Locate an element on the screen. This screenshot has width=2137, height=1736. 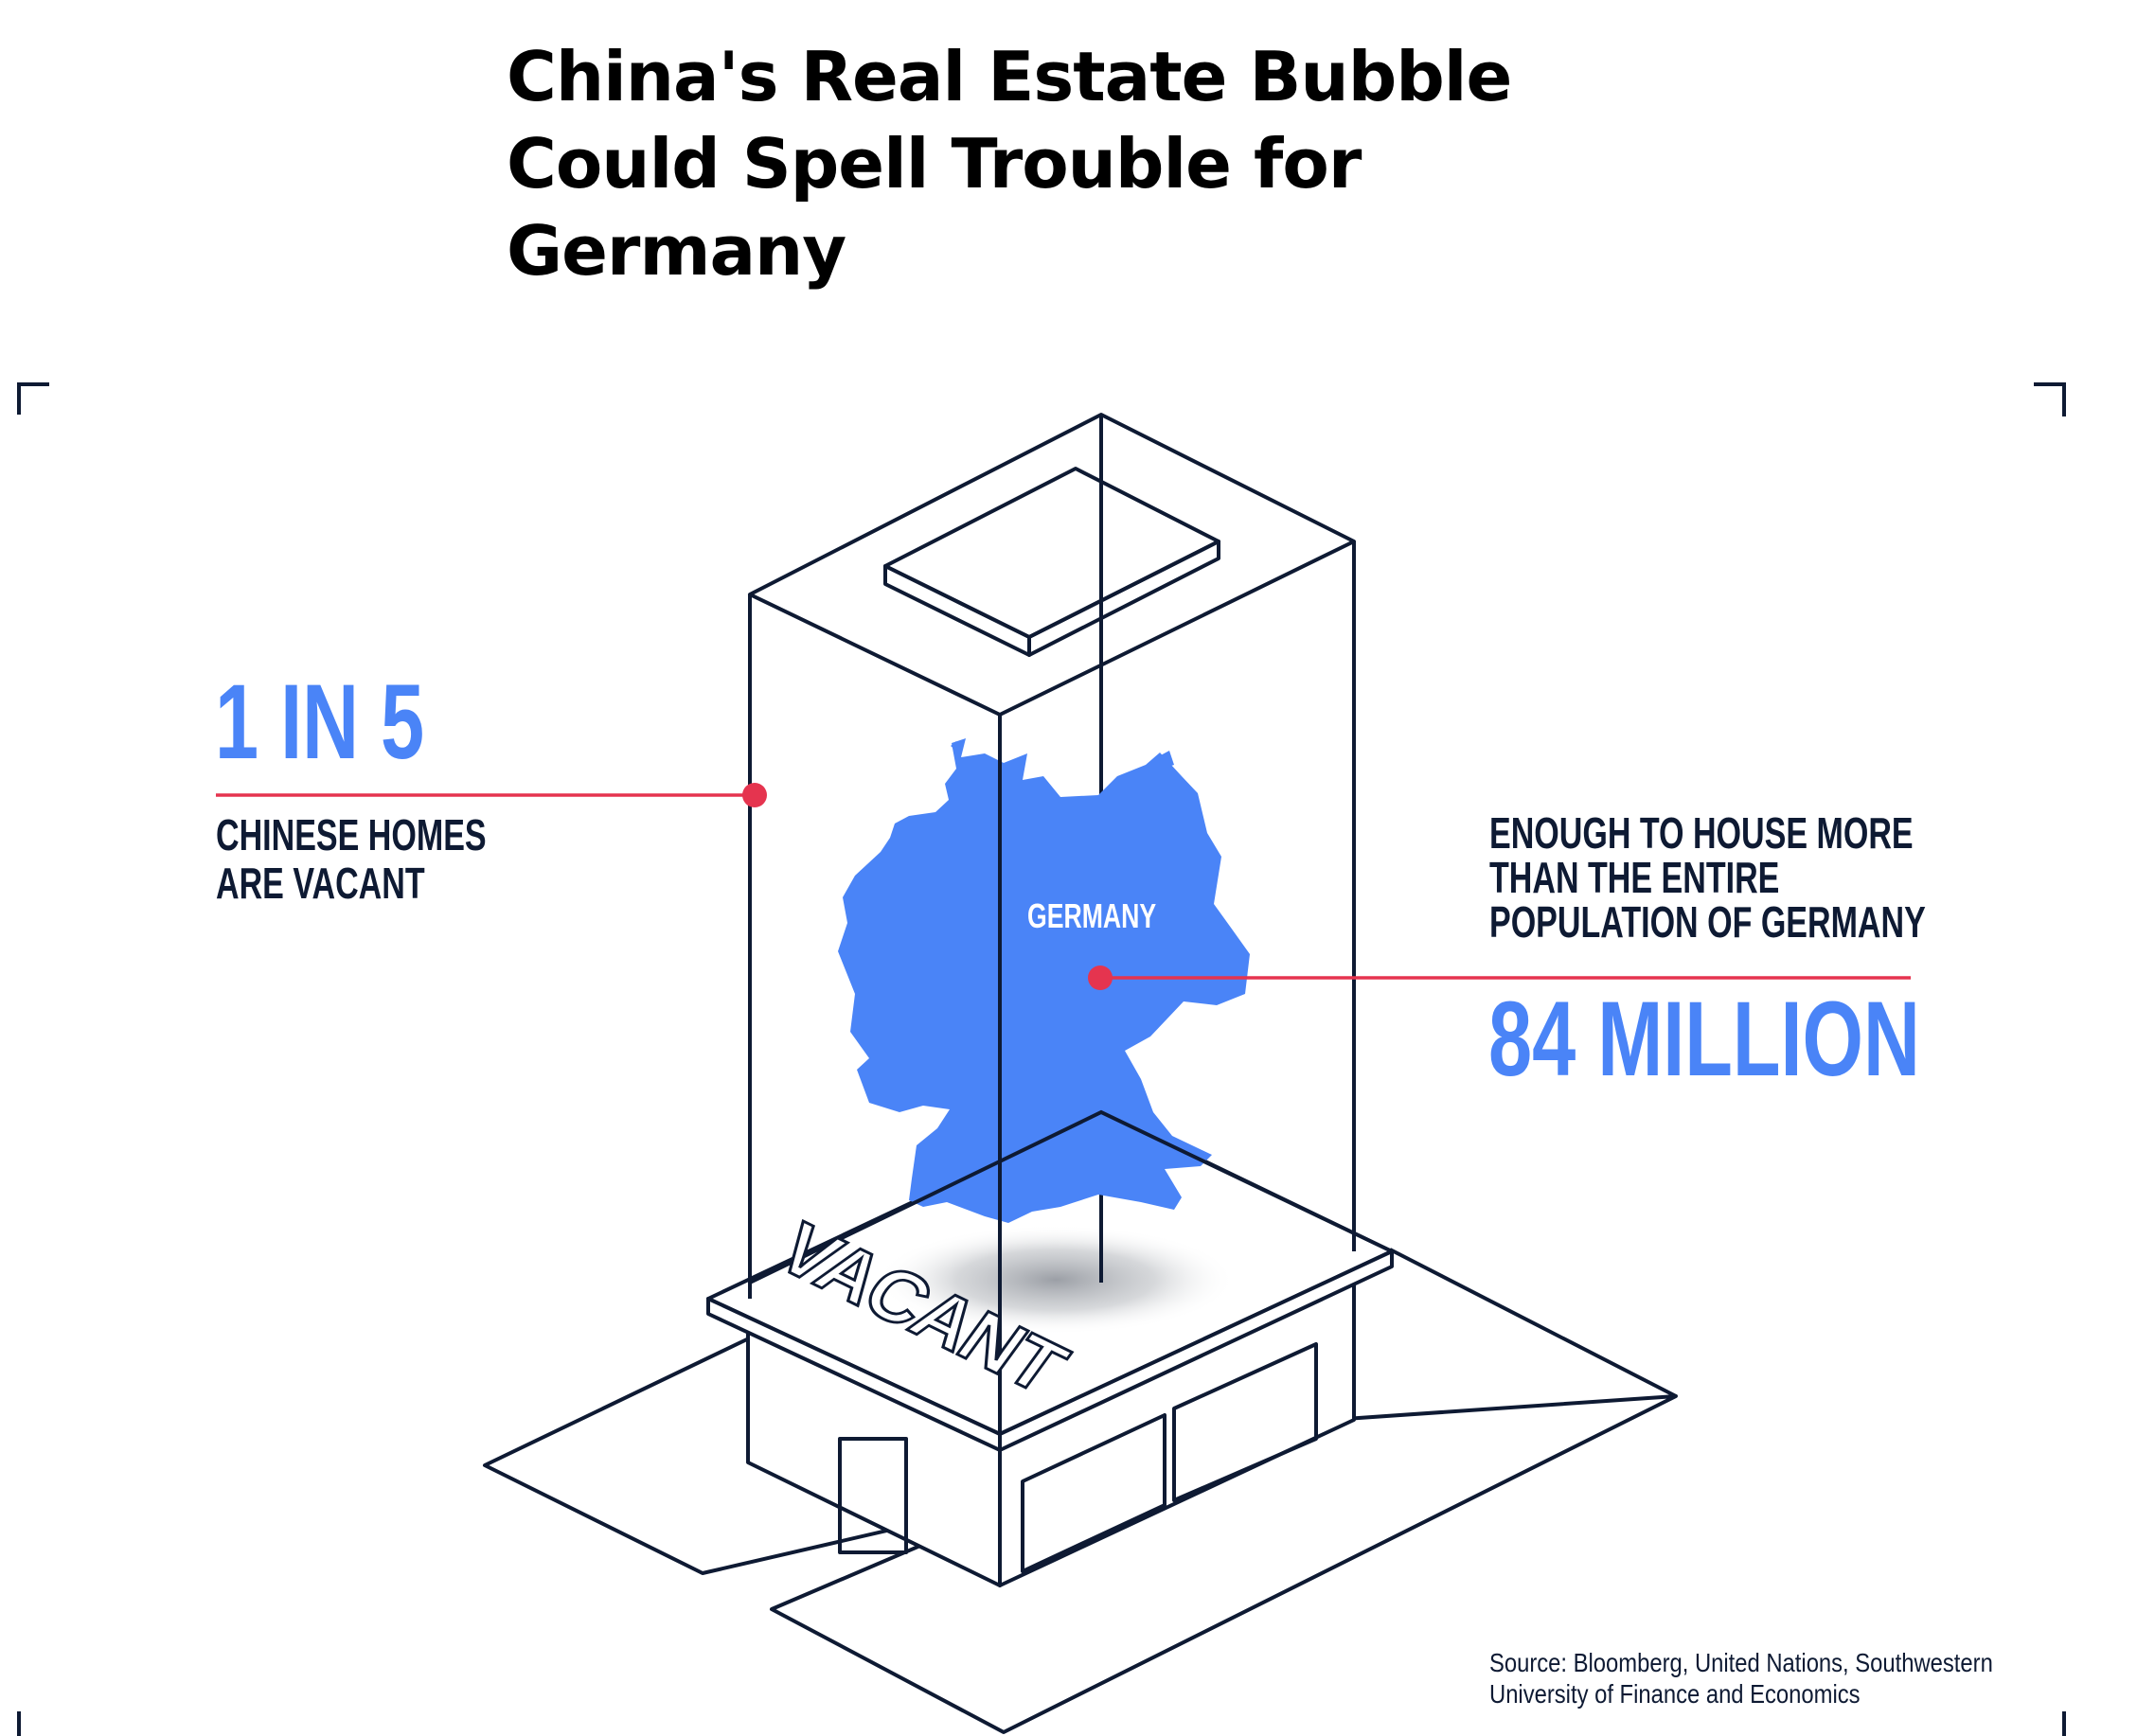
rooftop-block is located at coordinates (1051, 553).